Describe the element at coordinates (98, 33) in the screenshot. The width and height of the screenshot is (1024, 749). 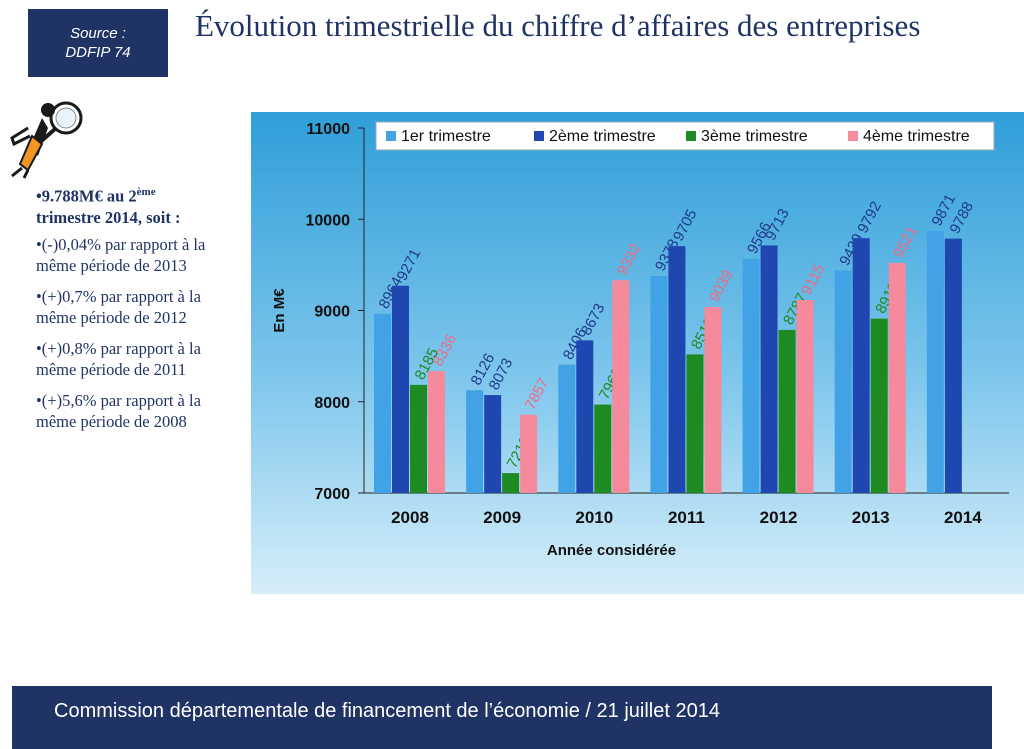
I see `source-label: Source :` at that location.